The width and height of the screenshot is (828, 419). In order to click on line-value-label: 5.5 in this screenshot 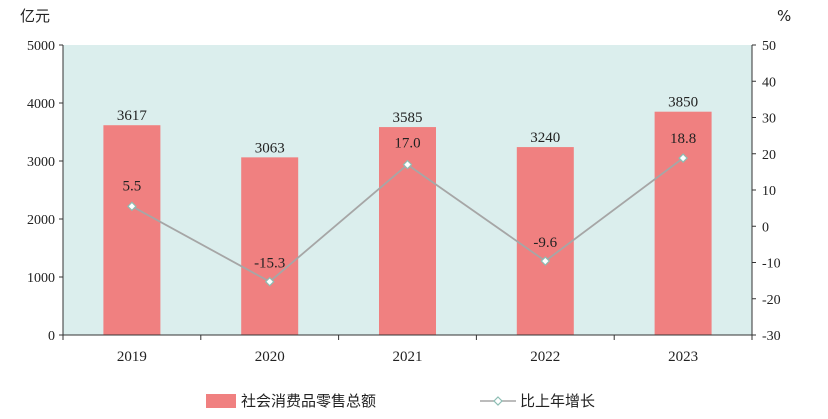, I will do `click(132, 186)`.